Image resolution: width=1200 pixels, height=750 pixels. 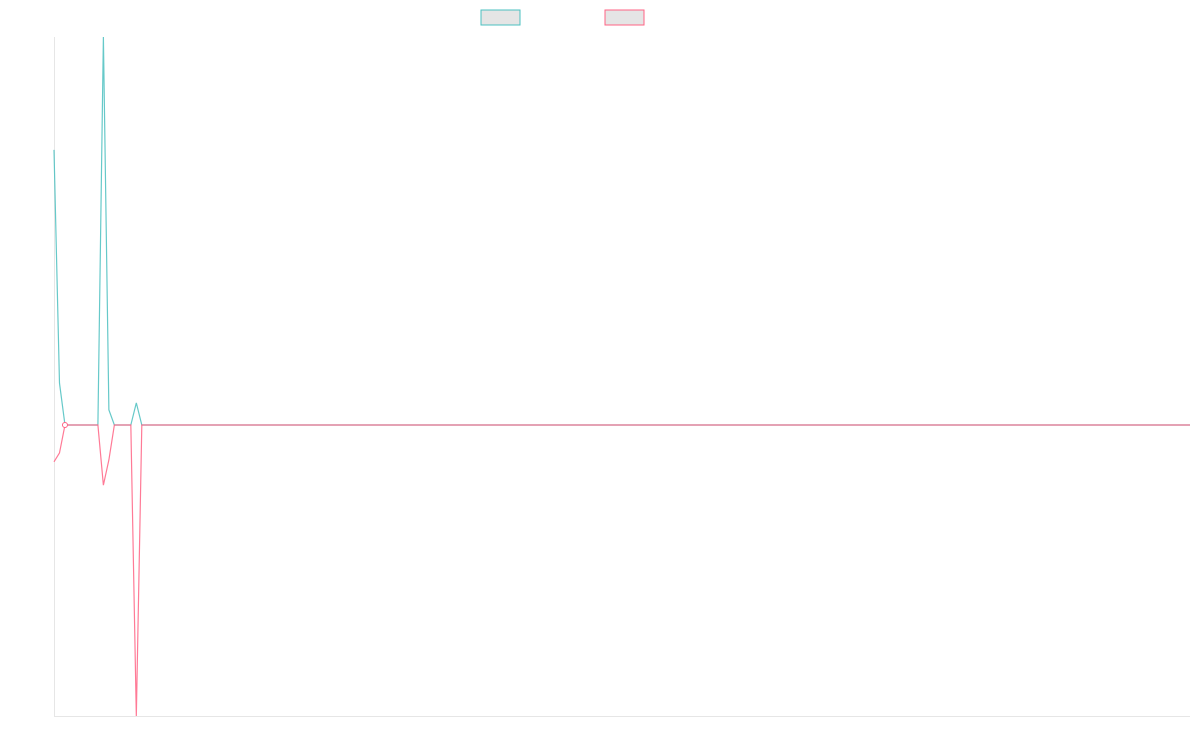 What do you see at coordinates (562, 17) in the screenshot?
I see `legend` at bounding box center [562, 17].